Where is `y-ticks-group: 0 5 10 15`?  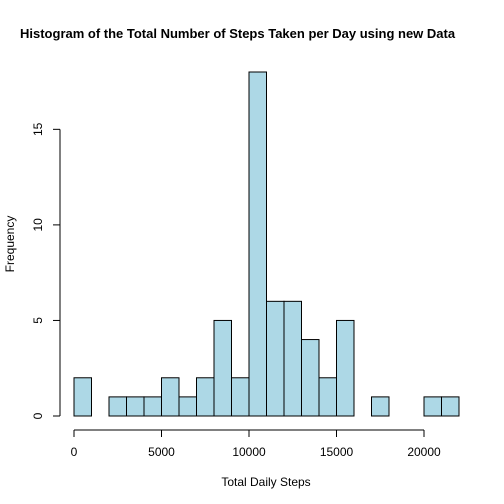
y-ticks-group: 0 5 10 15 is located at coordinates (45, 270).